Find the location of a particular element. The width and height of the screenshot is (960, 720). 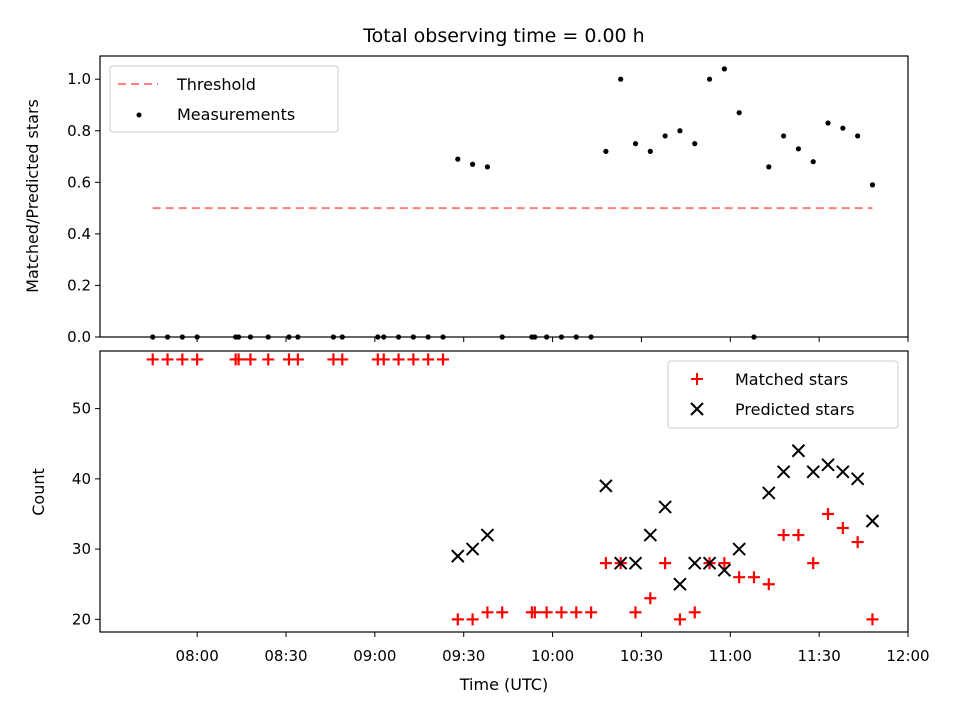

x-tick-label-7: 11:30 is located at coordinates (819, 656).